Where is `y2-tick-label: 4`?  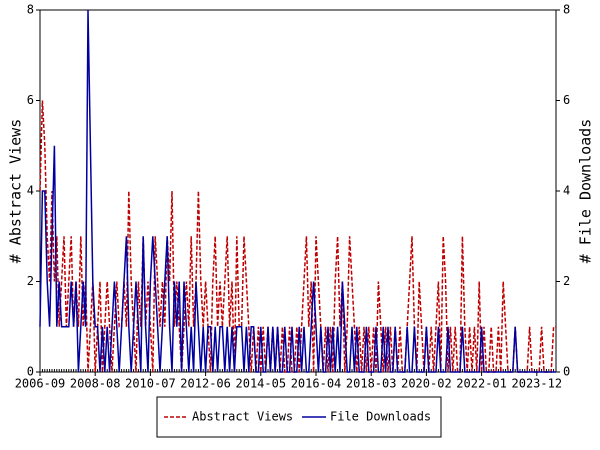
y2-tick-label: 4 is located at coordinates (566, 191).